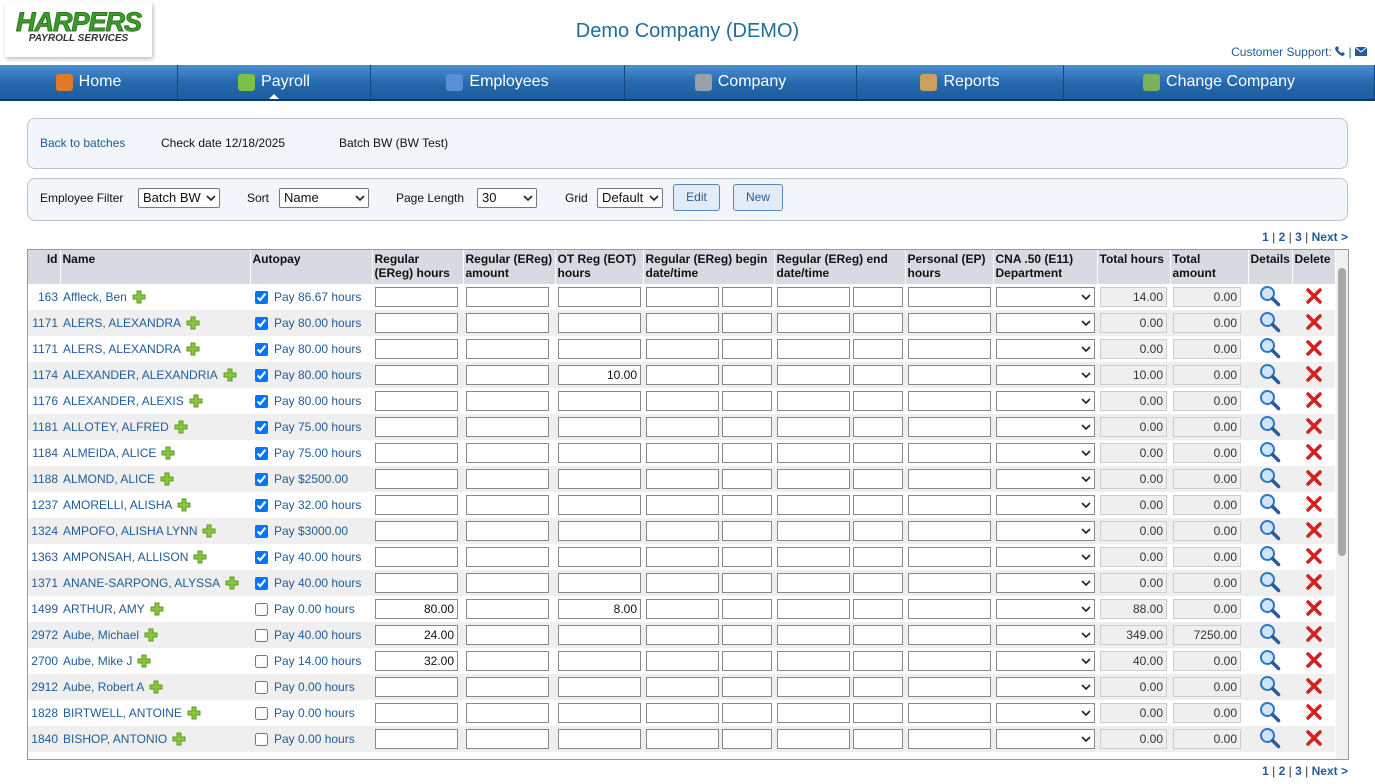 This screenshot has width=1375, height=784. Describe the element at coordinates (416, 609) in the screenshot. I see `input-box: 80.00` at that location.